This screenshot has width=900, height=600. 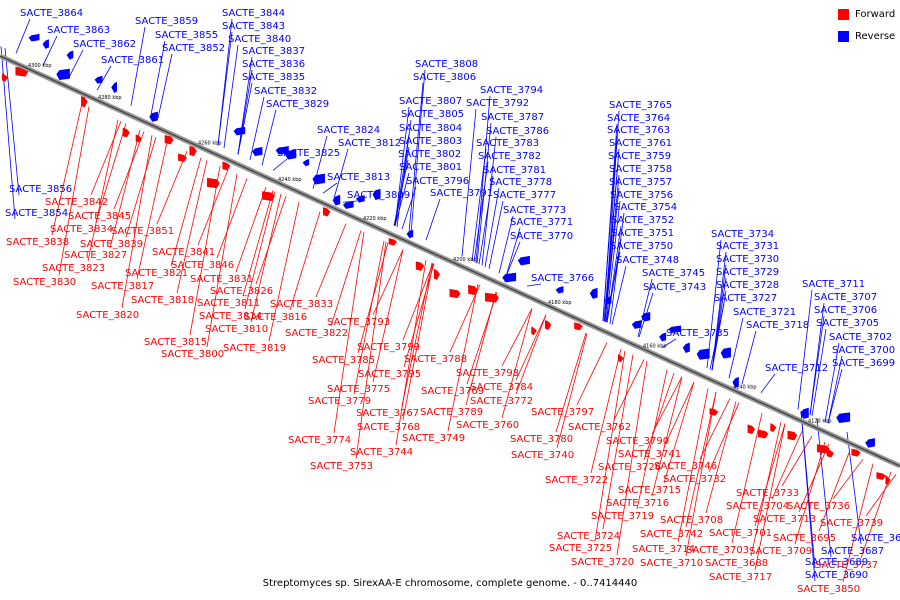 I want to click on gene-label: SACTE_3703, so click(x=717, y=550).